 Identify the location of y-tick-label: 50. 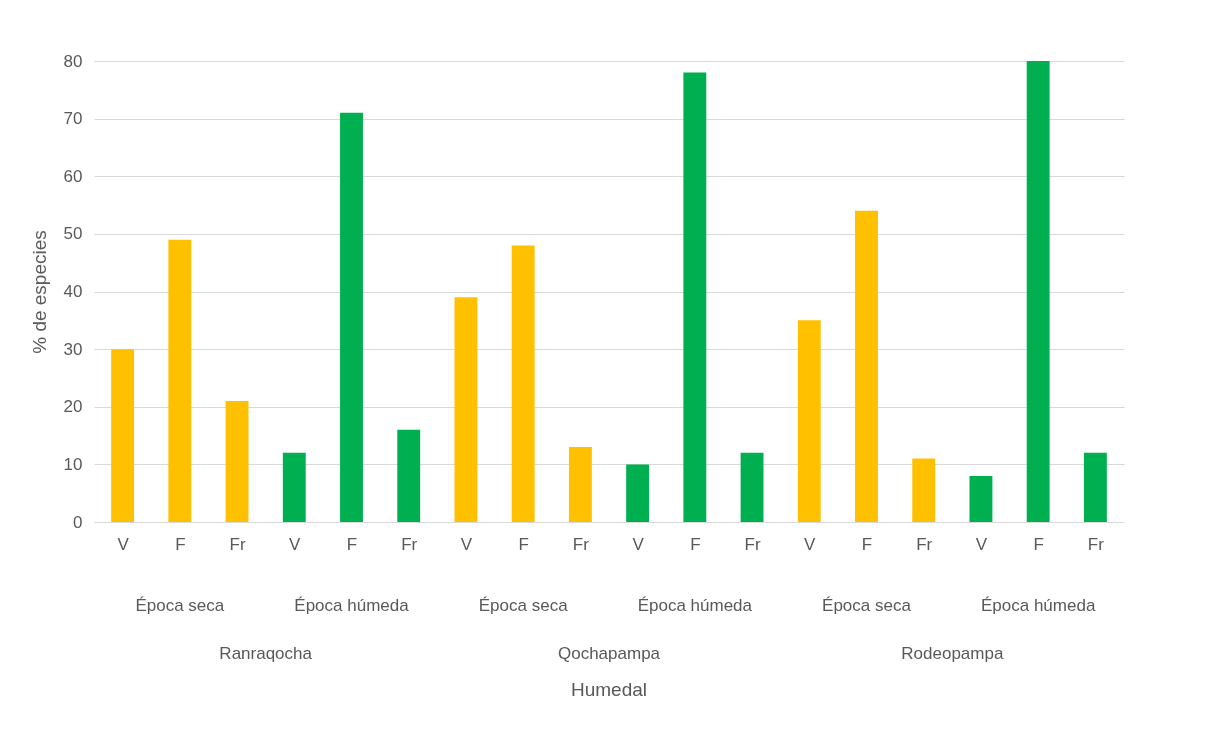
(73, 234).